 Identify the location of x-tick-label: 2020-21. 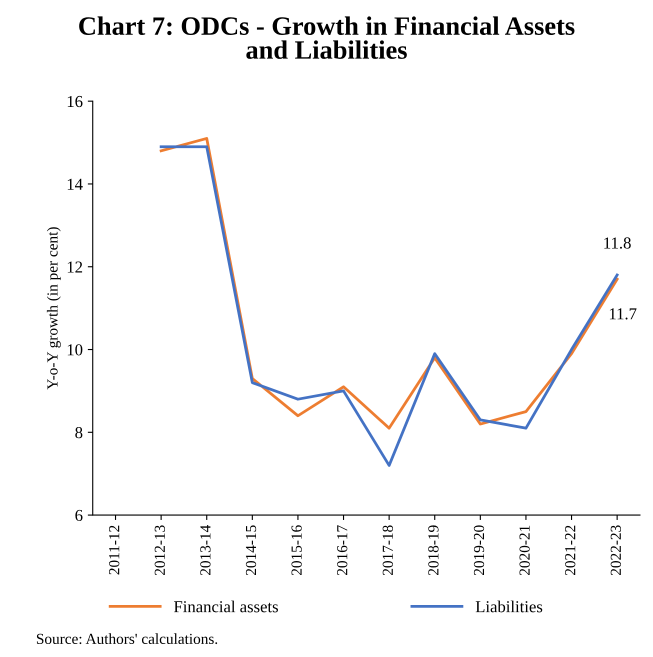
(524, 551).